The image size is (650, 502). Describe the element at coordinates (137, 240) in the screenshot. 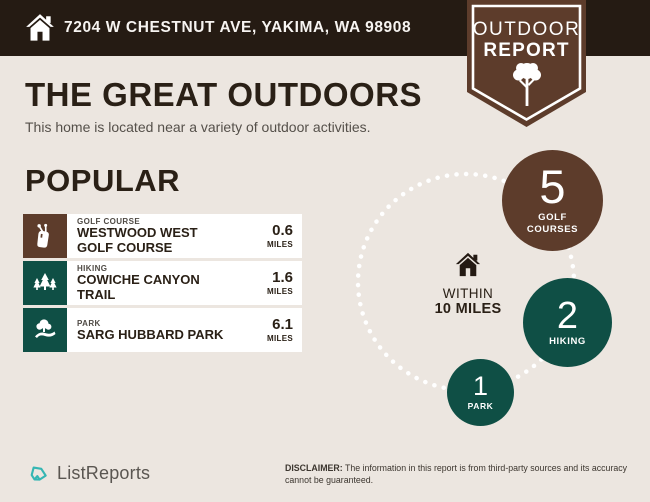

I see `place-name: WESTWOOD WEST GOLF COURSE` at that location.